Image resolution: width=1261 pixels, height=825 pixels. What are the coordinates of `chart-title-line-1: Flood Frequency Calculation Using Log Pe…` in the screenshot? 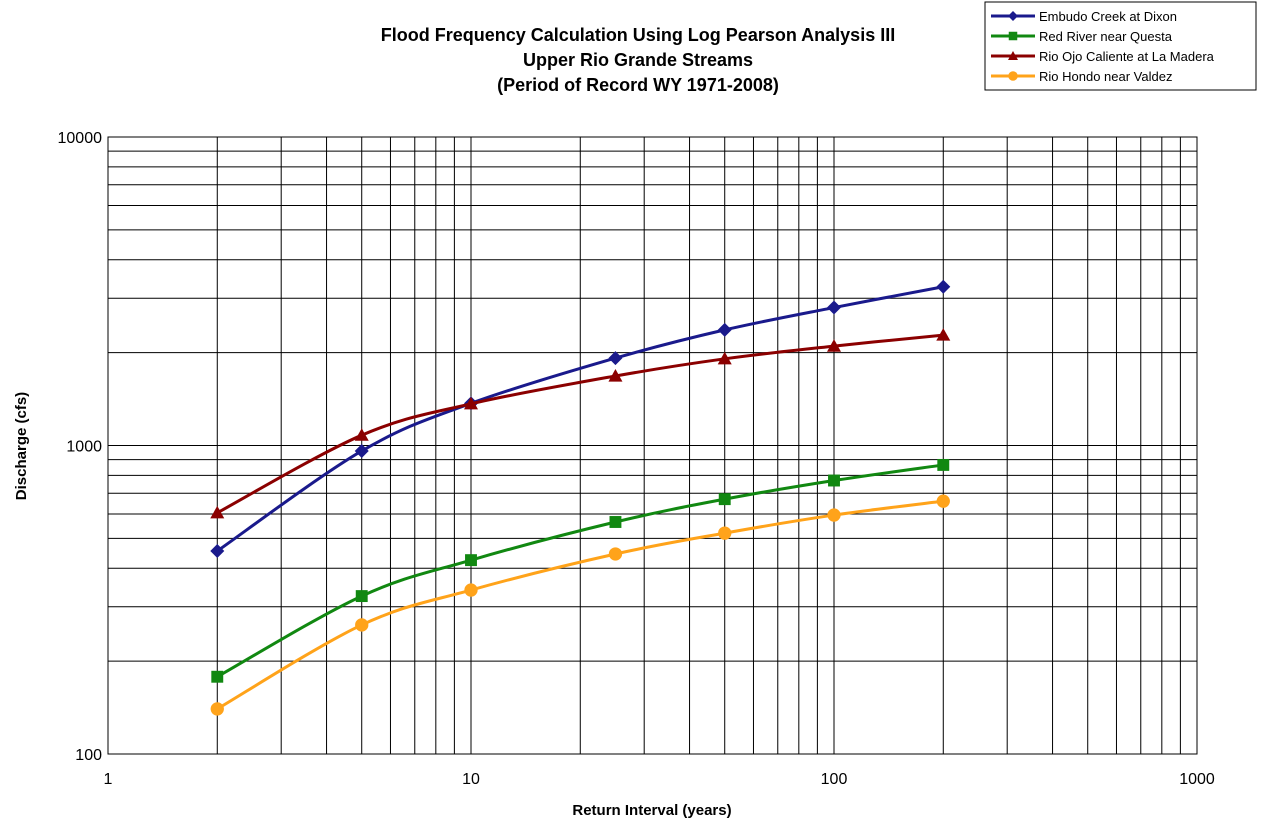 It's located at (638, 35).